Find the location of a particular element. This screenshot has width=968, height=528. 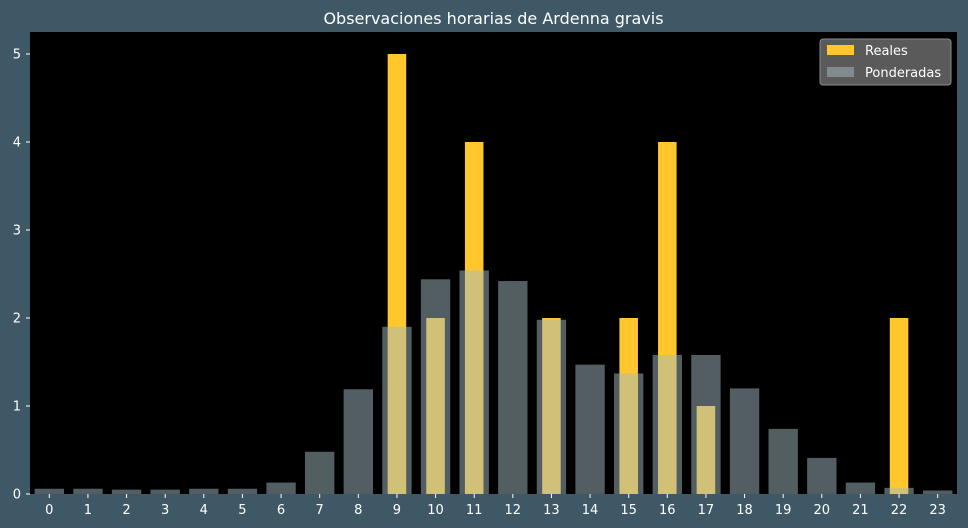

x-tick-label-22: 22 is located at coordinates (899, 510).